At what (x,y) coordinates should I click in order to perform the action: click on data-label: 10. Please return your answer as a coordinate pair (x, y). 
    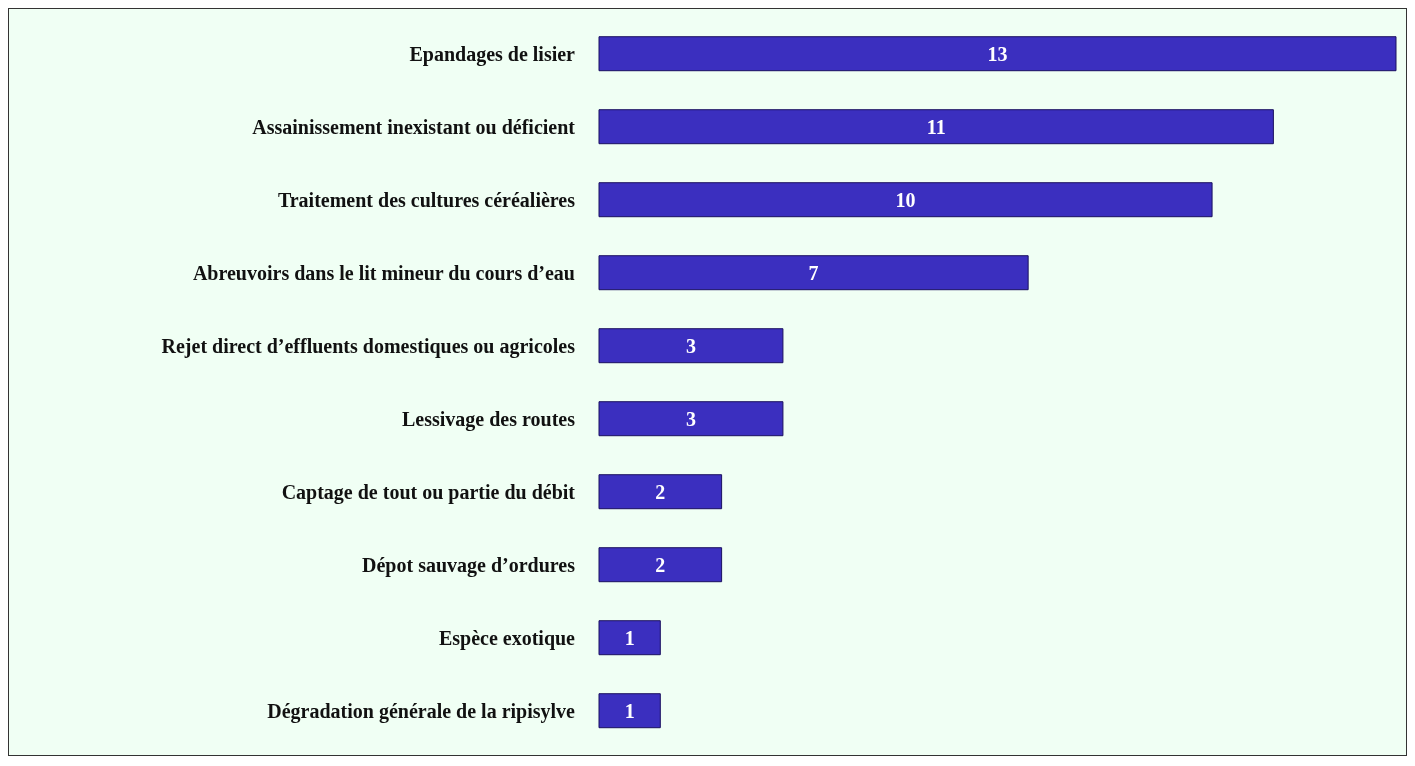
    Looking at the image, I should click on (905, 199).